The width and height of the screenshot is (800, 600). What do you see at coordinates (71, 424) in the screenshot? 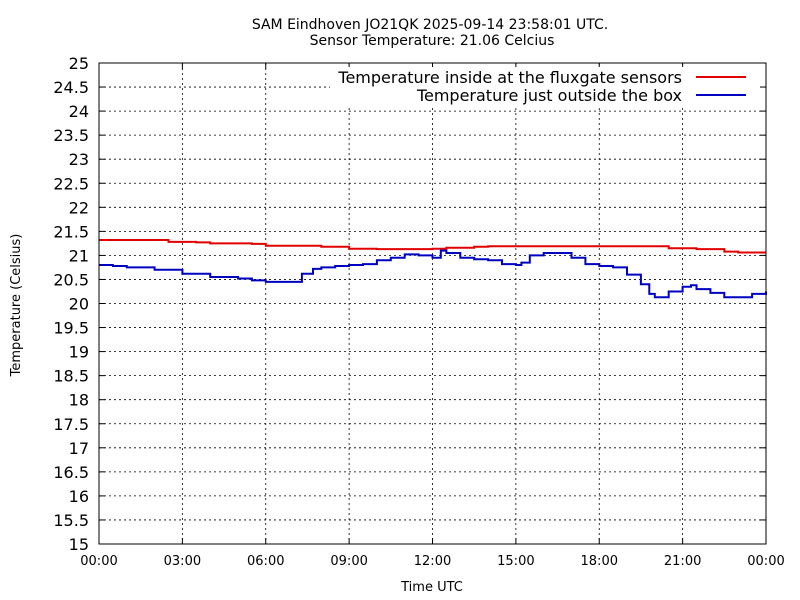
I see `y-tick-label: 17.5` at bounding box center [71, 424].